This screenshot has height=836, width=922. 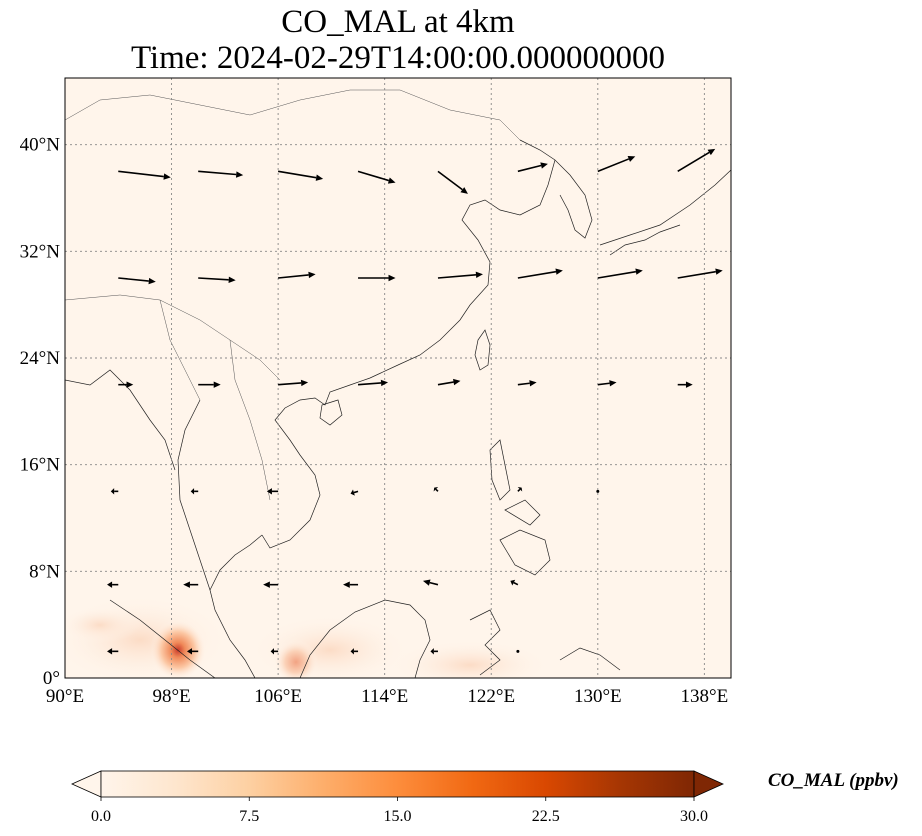 I want to click on lon-tick-label: 138°E, so click(x=705, y=696).